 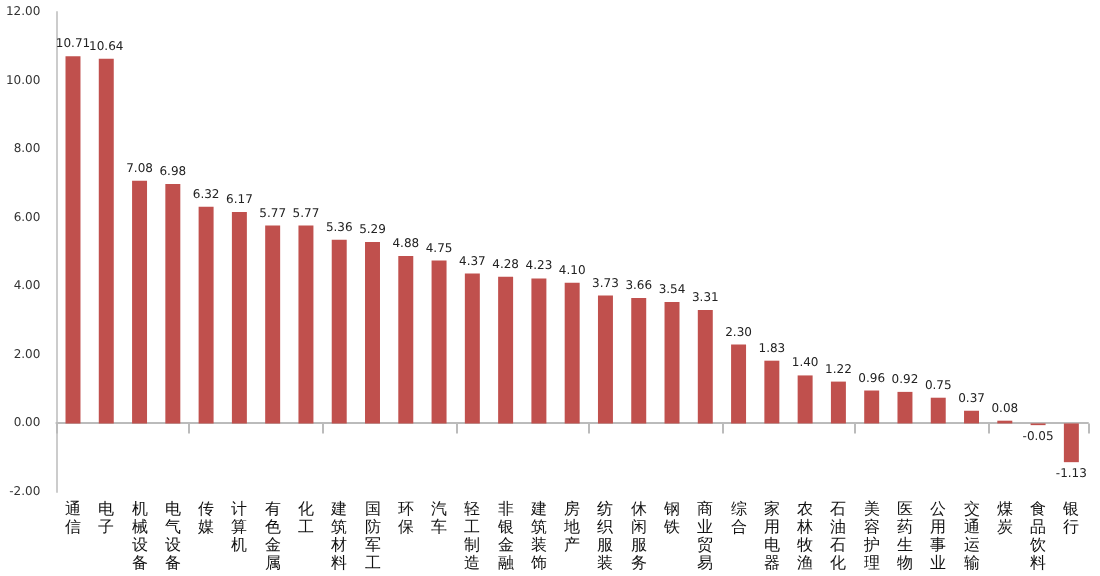 I want to click on x-tick-label: 美容护理, so click(x=870, y=536).